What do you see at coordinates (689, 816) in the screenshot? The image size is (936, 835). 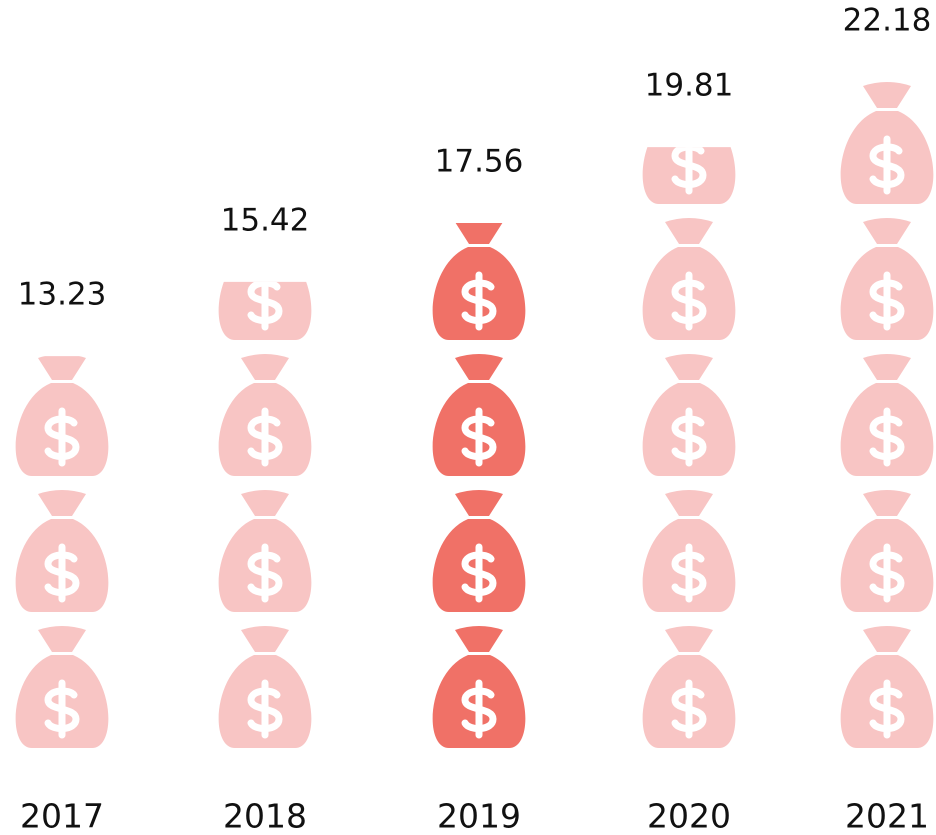 I see `x-tick-label: 2020` at bounding box center [689, 816].